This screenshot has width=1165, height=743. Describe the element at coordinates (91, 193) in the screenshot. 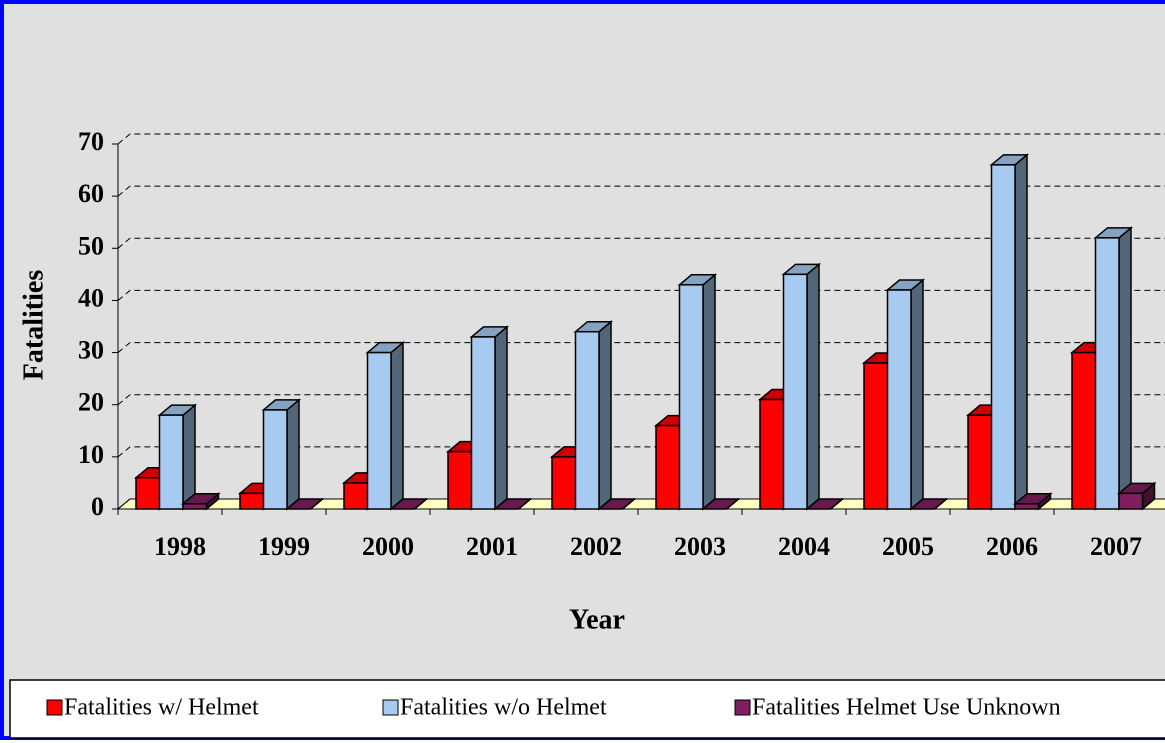

I see `y-tick-label: 60` at that location.